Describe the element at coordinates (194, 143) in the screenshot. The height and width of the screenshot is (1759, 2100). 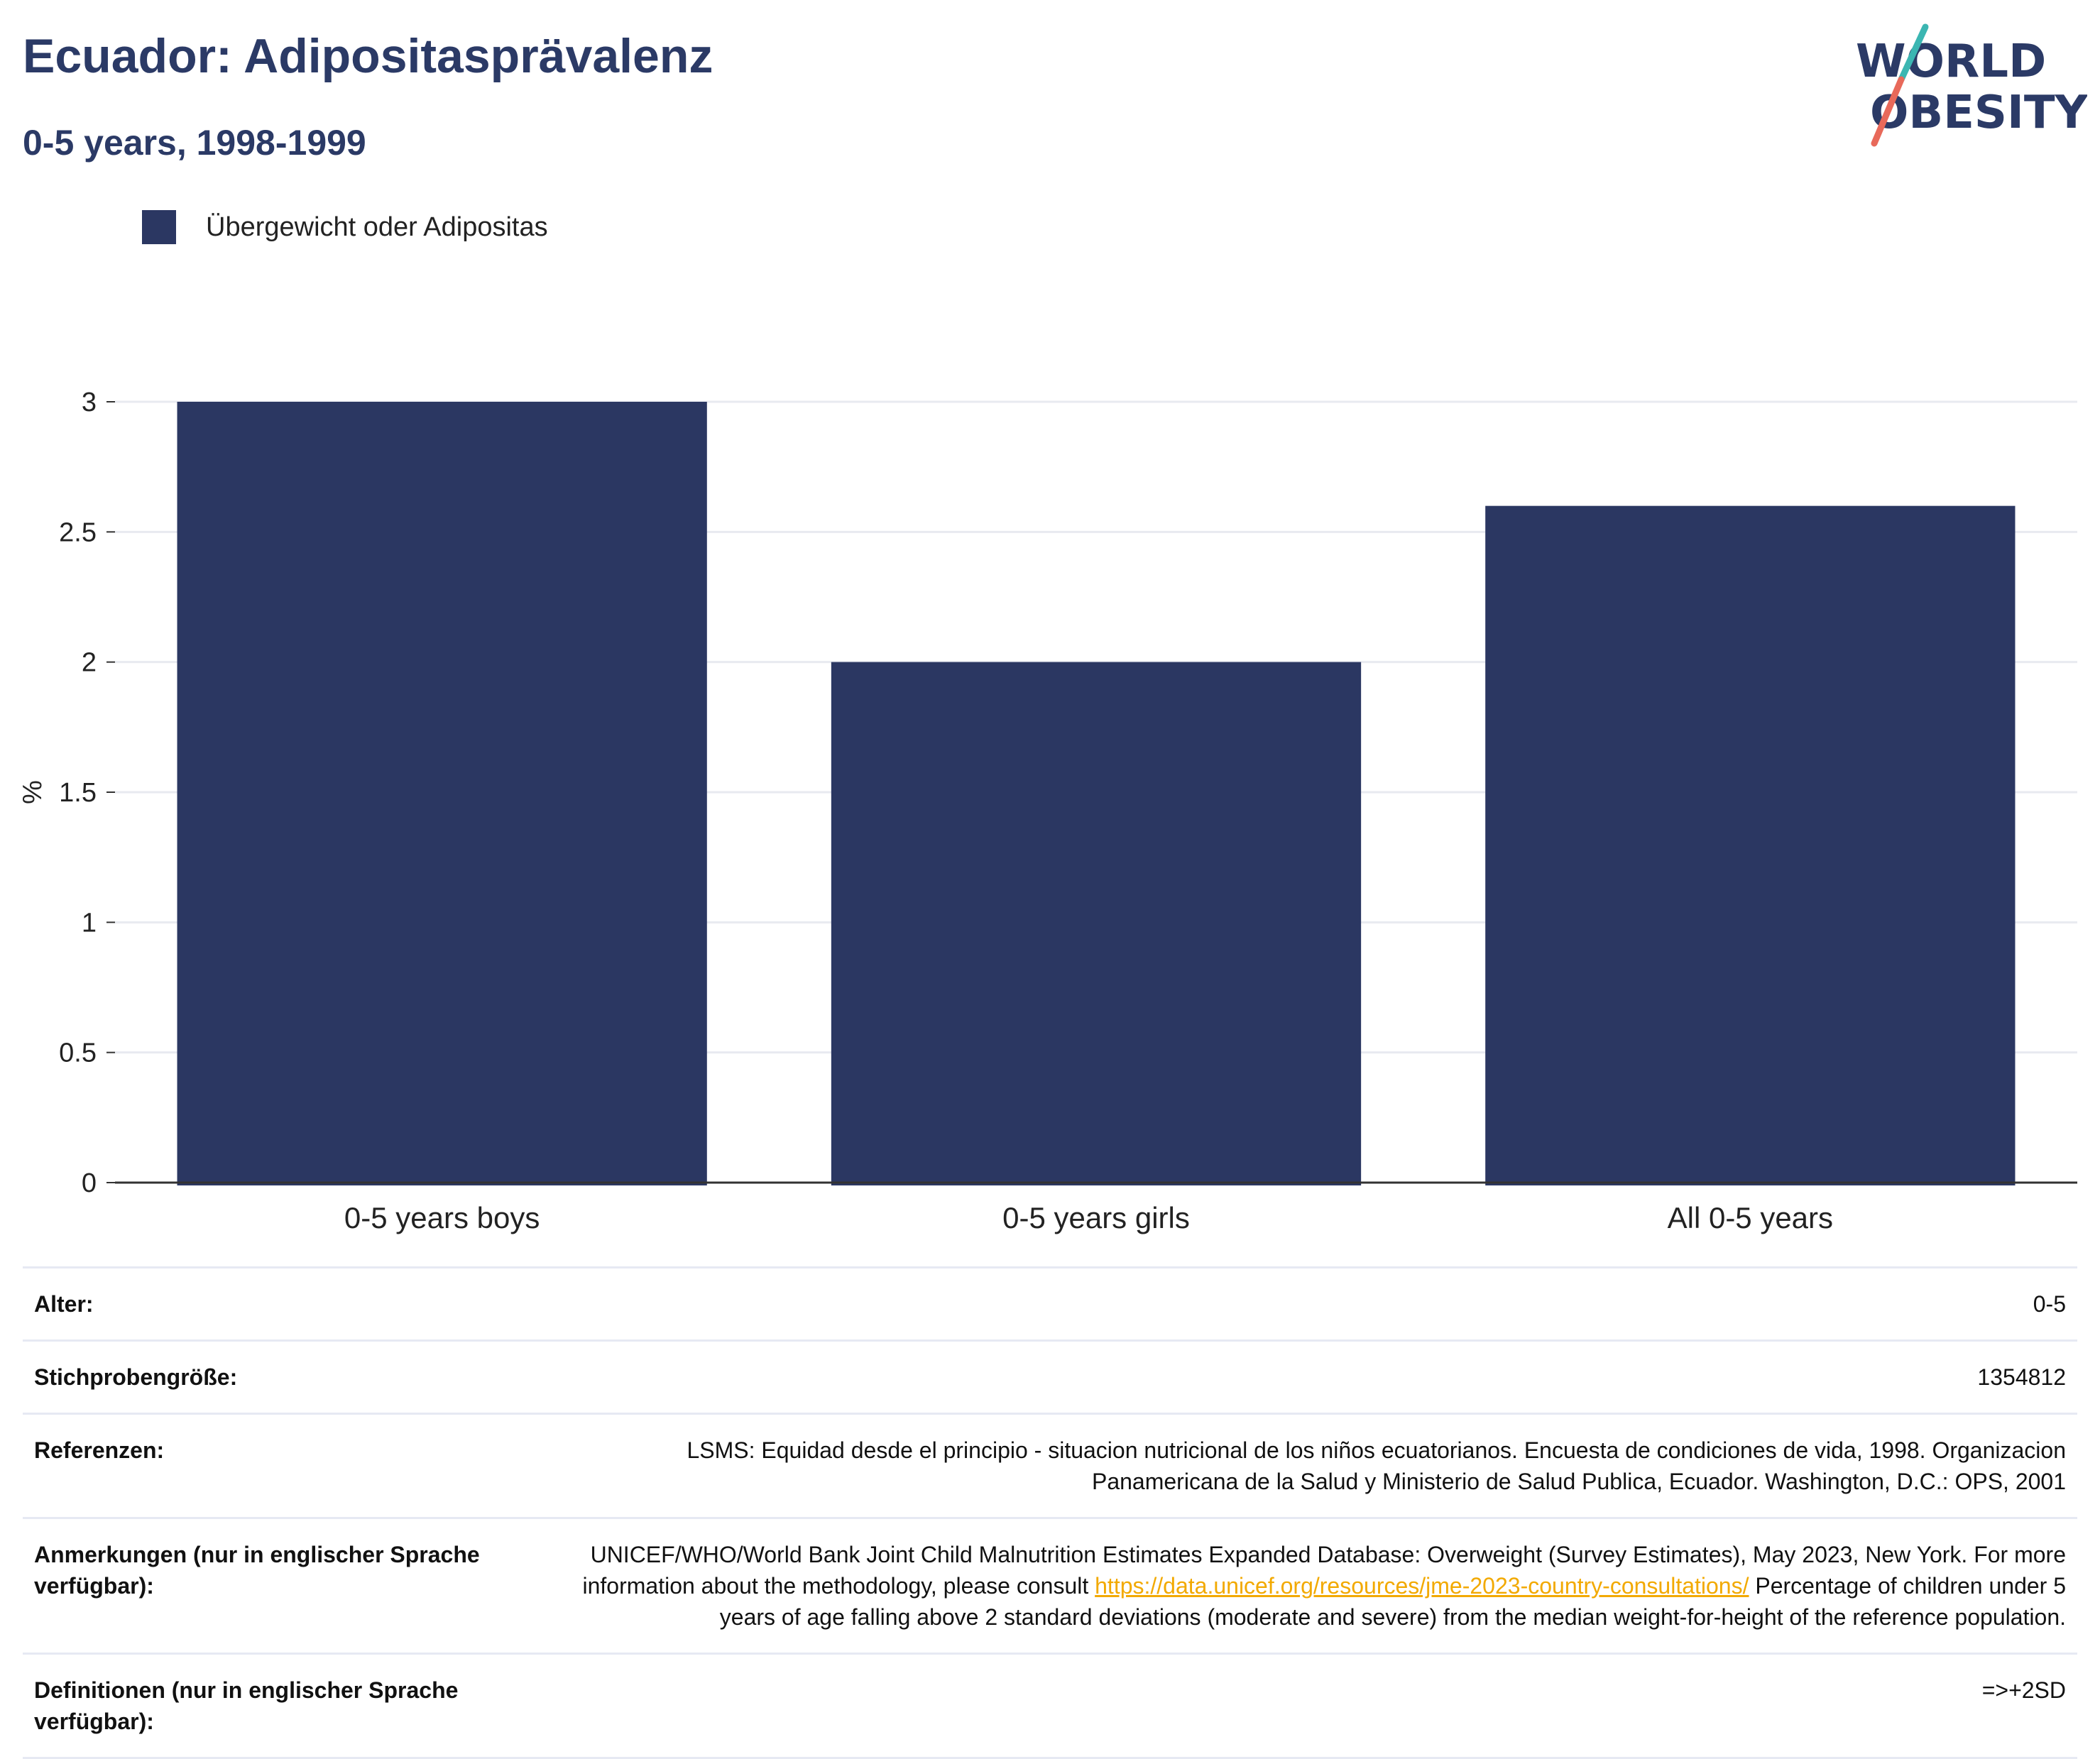
I see `chart-subtitle: 0-5 years, 1998-1999` at that location.